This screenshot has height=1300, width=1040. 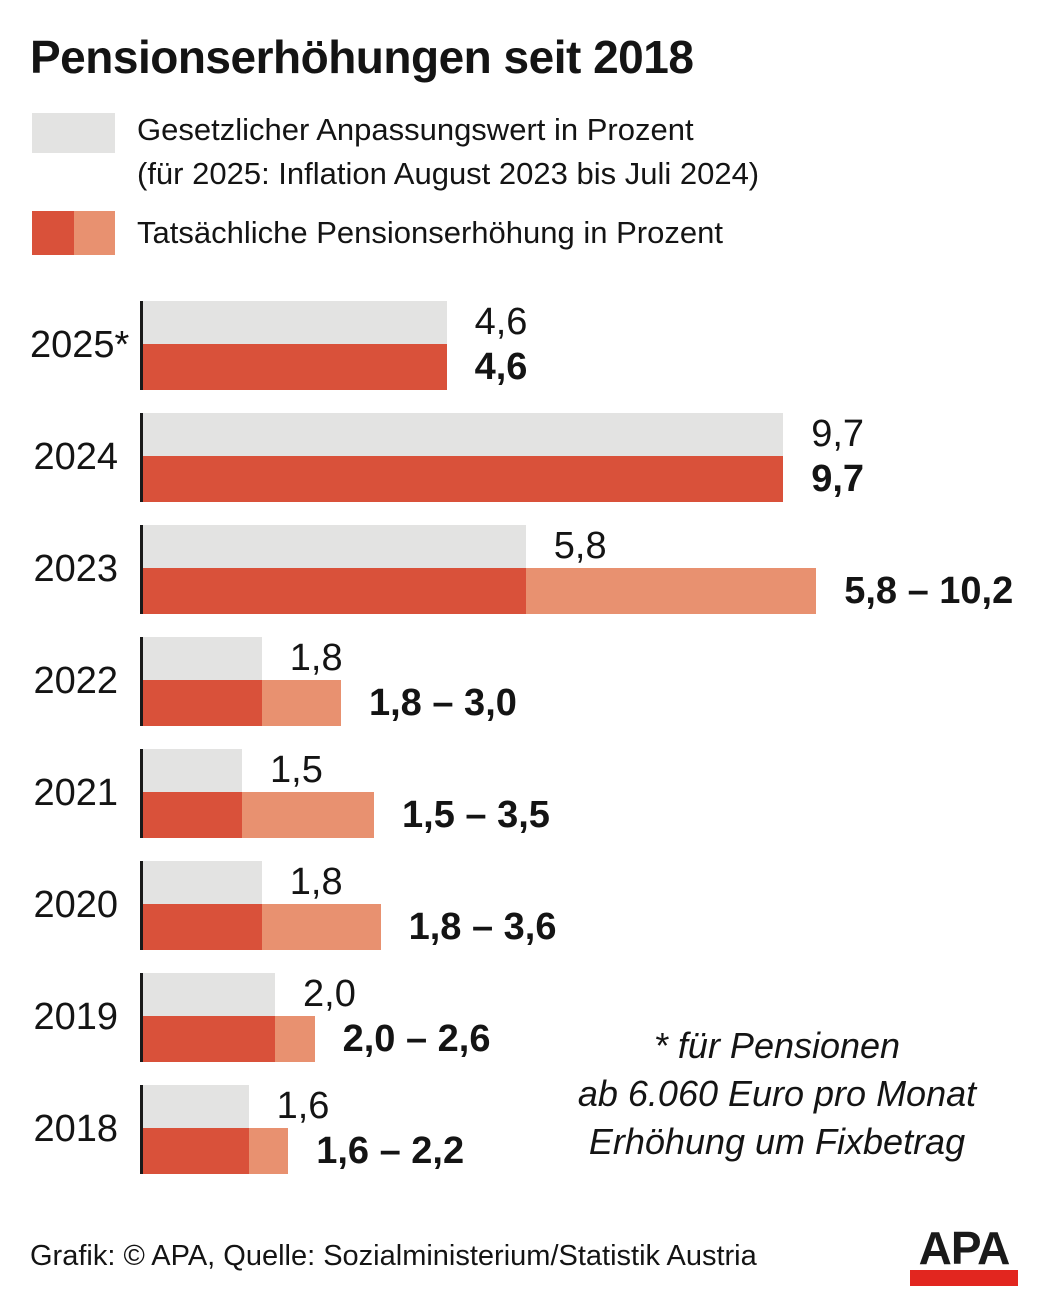 What do you see at coordinates (303, 1106) in the screenshot?
I see `statutory-value: 1,6` at bounding box center [303, 1106].